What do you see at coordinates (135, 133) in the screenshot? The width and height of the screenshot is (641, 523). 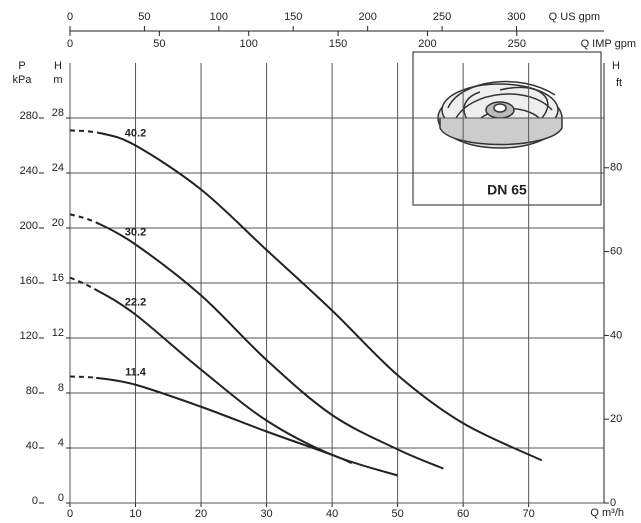 I see `series-label: 40.2` at bounding box center [135, 133].